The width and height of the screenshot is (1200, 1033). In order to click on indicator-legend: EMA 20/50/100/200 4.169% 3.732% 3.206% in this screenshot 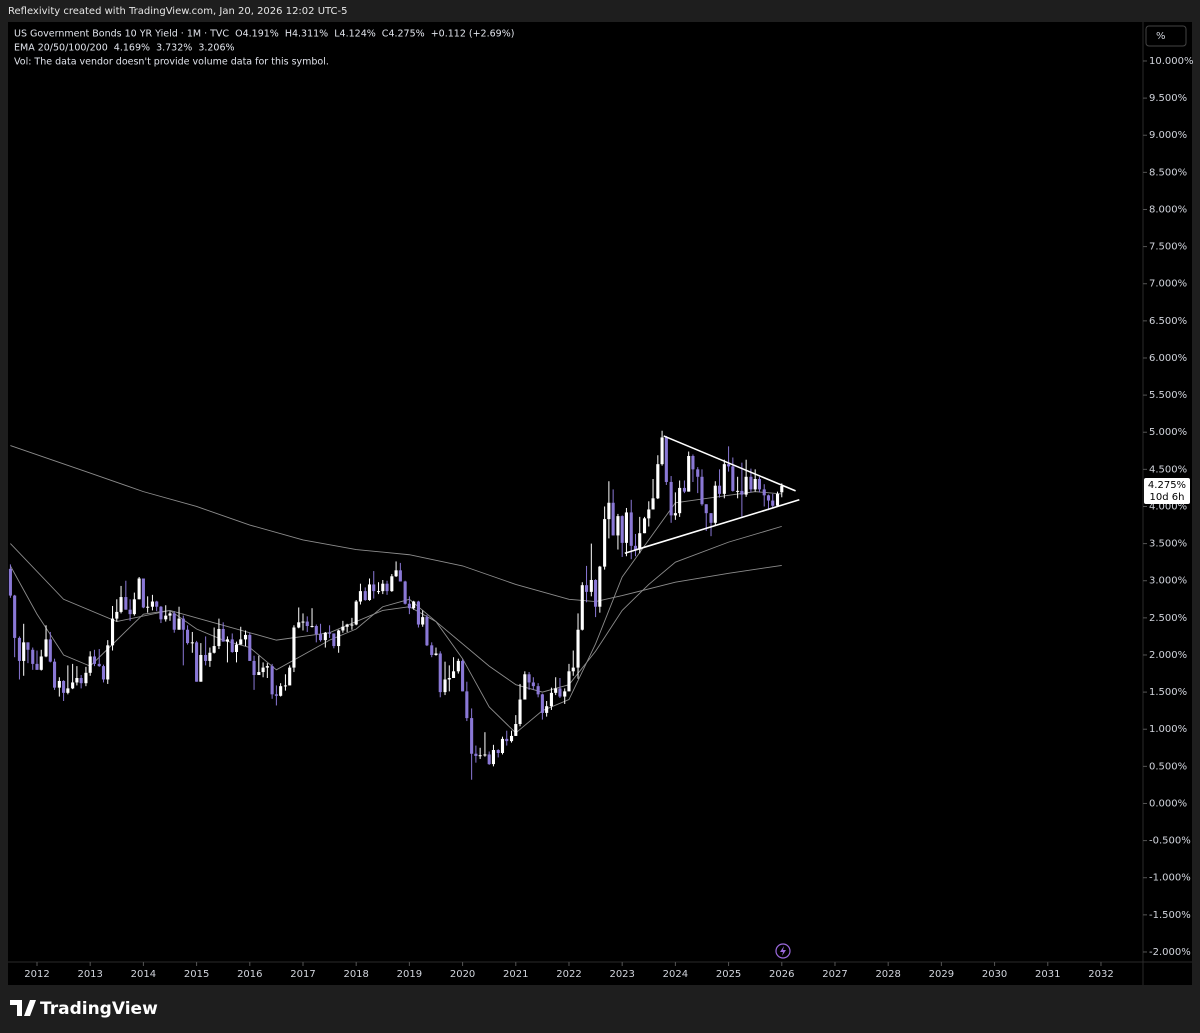, I will do `click(124, 48)`.